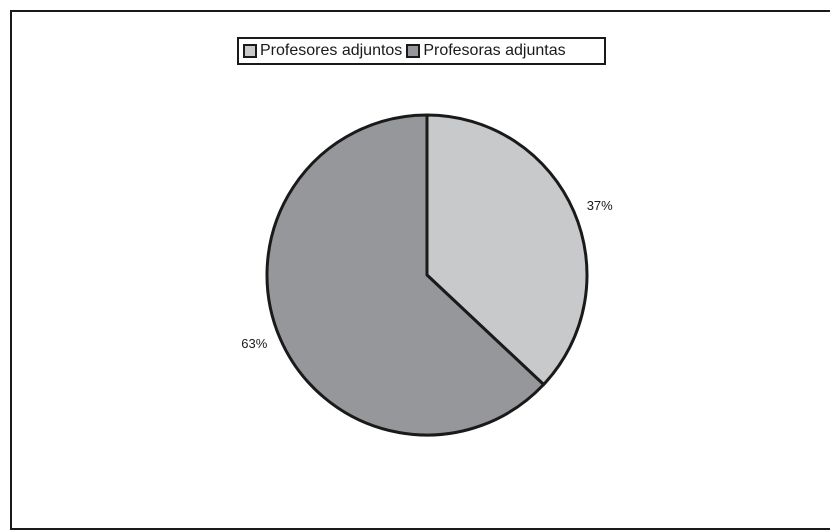 The image size is (830, 530). I want to click on pie-slice-profesores, so click(507, 250).